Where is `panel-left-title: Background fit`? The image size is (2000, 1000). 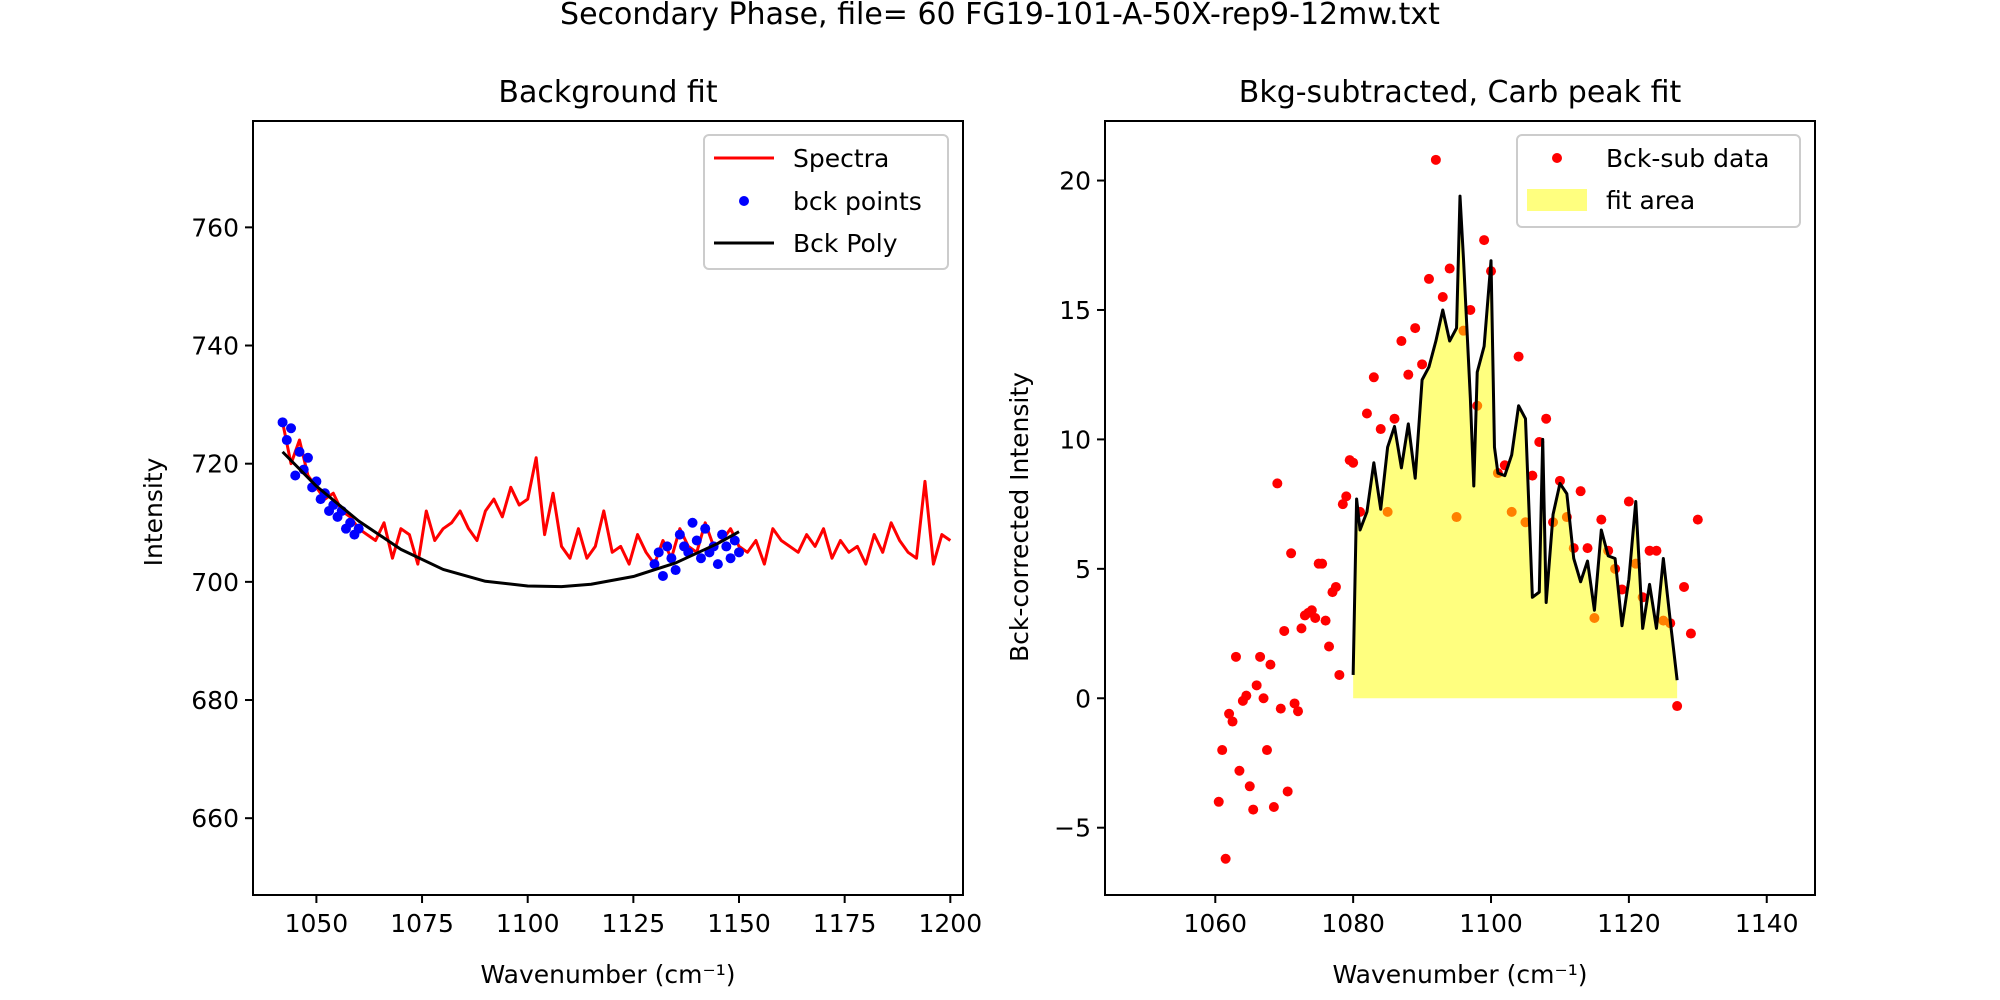
panel-left-title: Background fit is located at coordinates (607, 92).